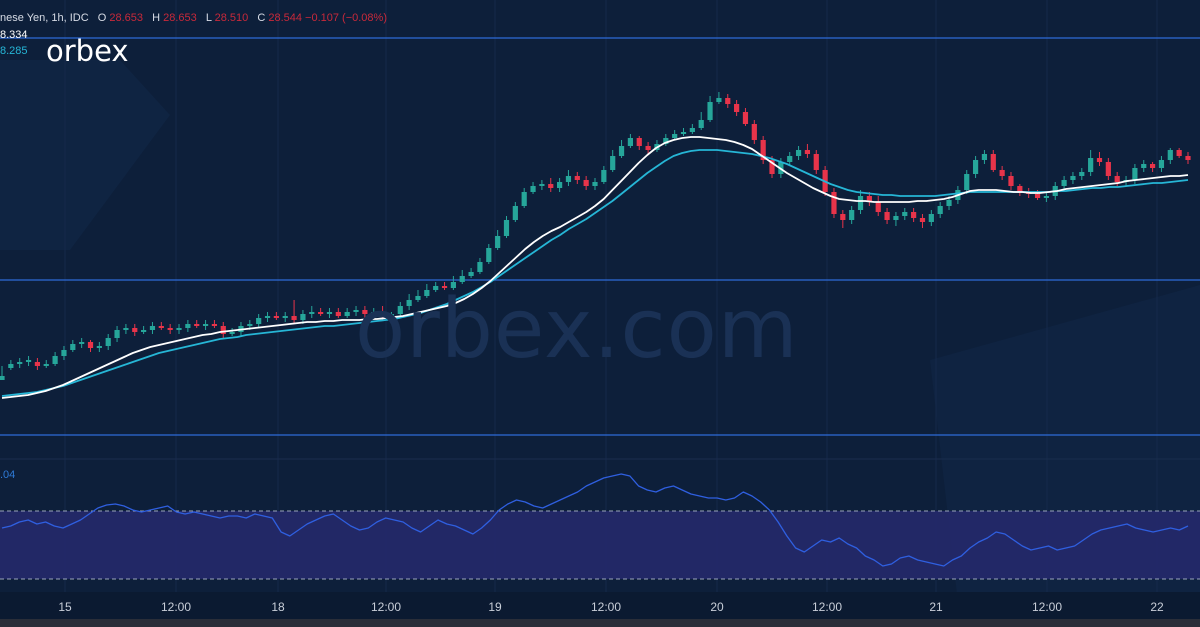 This screenshot has width=1200, height=627. Describe the element at coordinates (231, 18) in the screenshot. I see `low-value: 28.510` at that location.